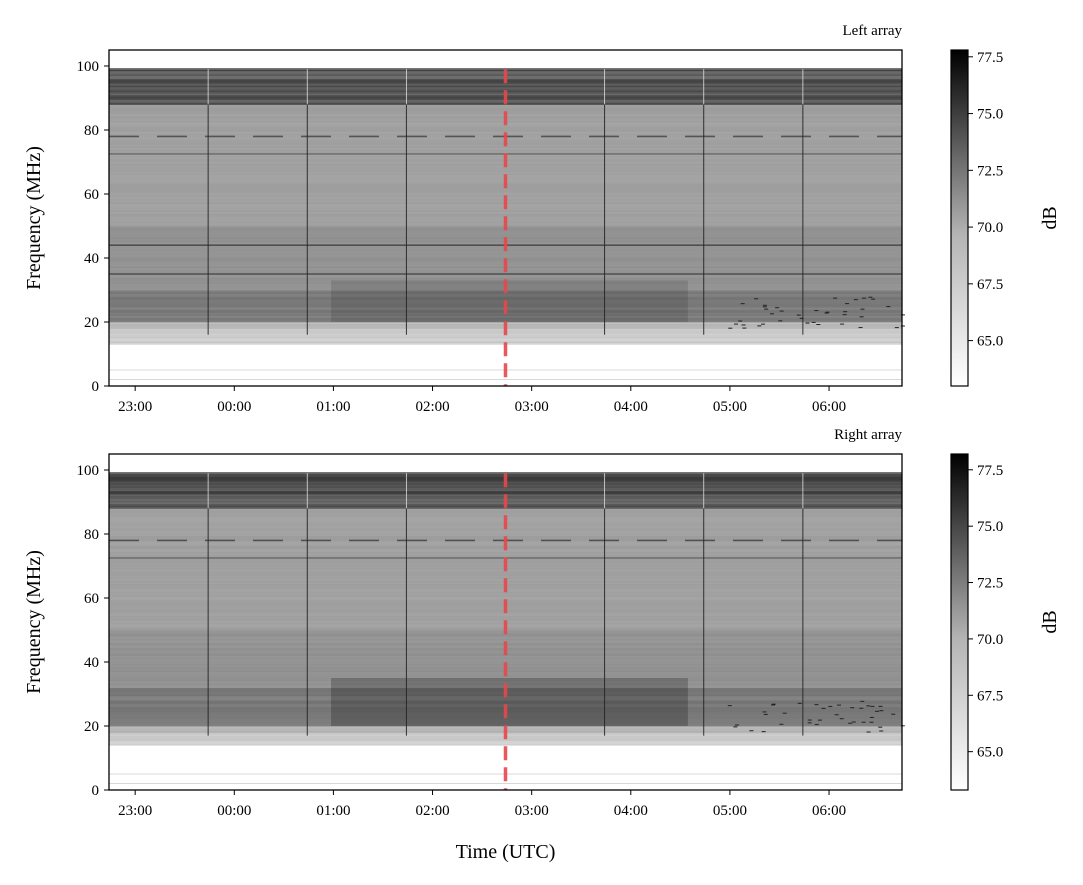 Image resolution: width=1083 pixels, height=885 pixels. Describe the element at coordinates (506, 852) in the screenshot. I see `x-axis-label: Time (UTC)` at that location.